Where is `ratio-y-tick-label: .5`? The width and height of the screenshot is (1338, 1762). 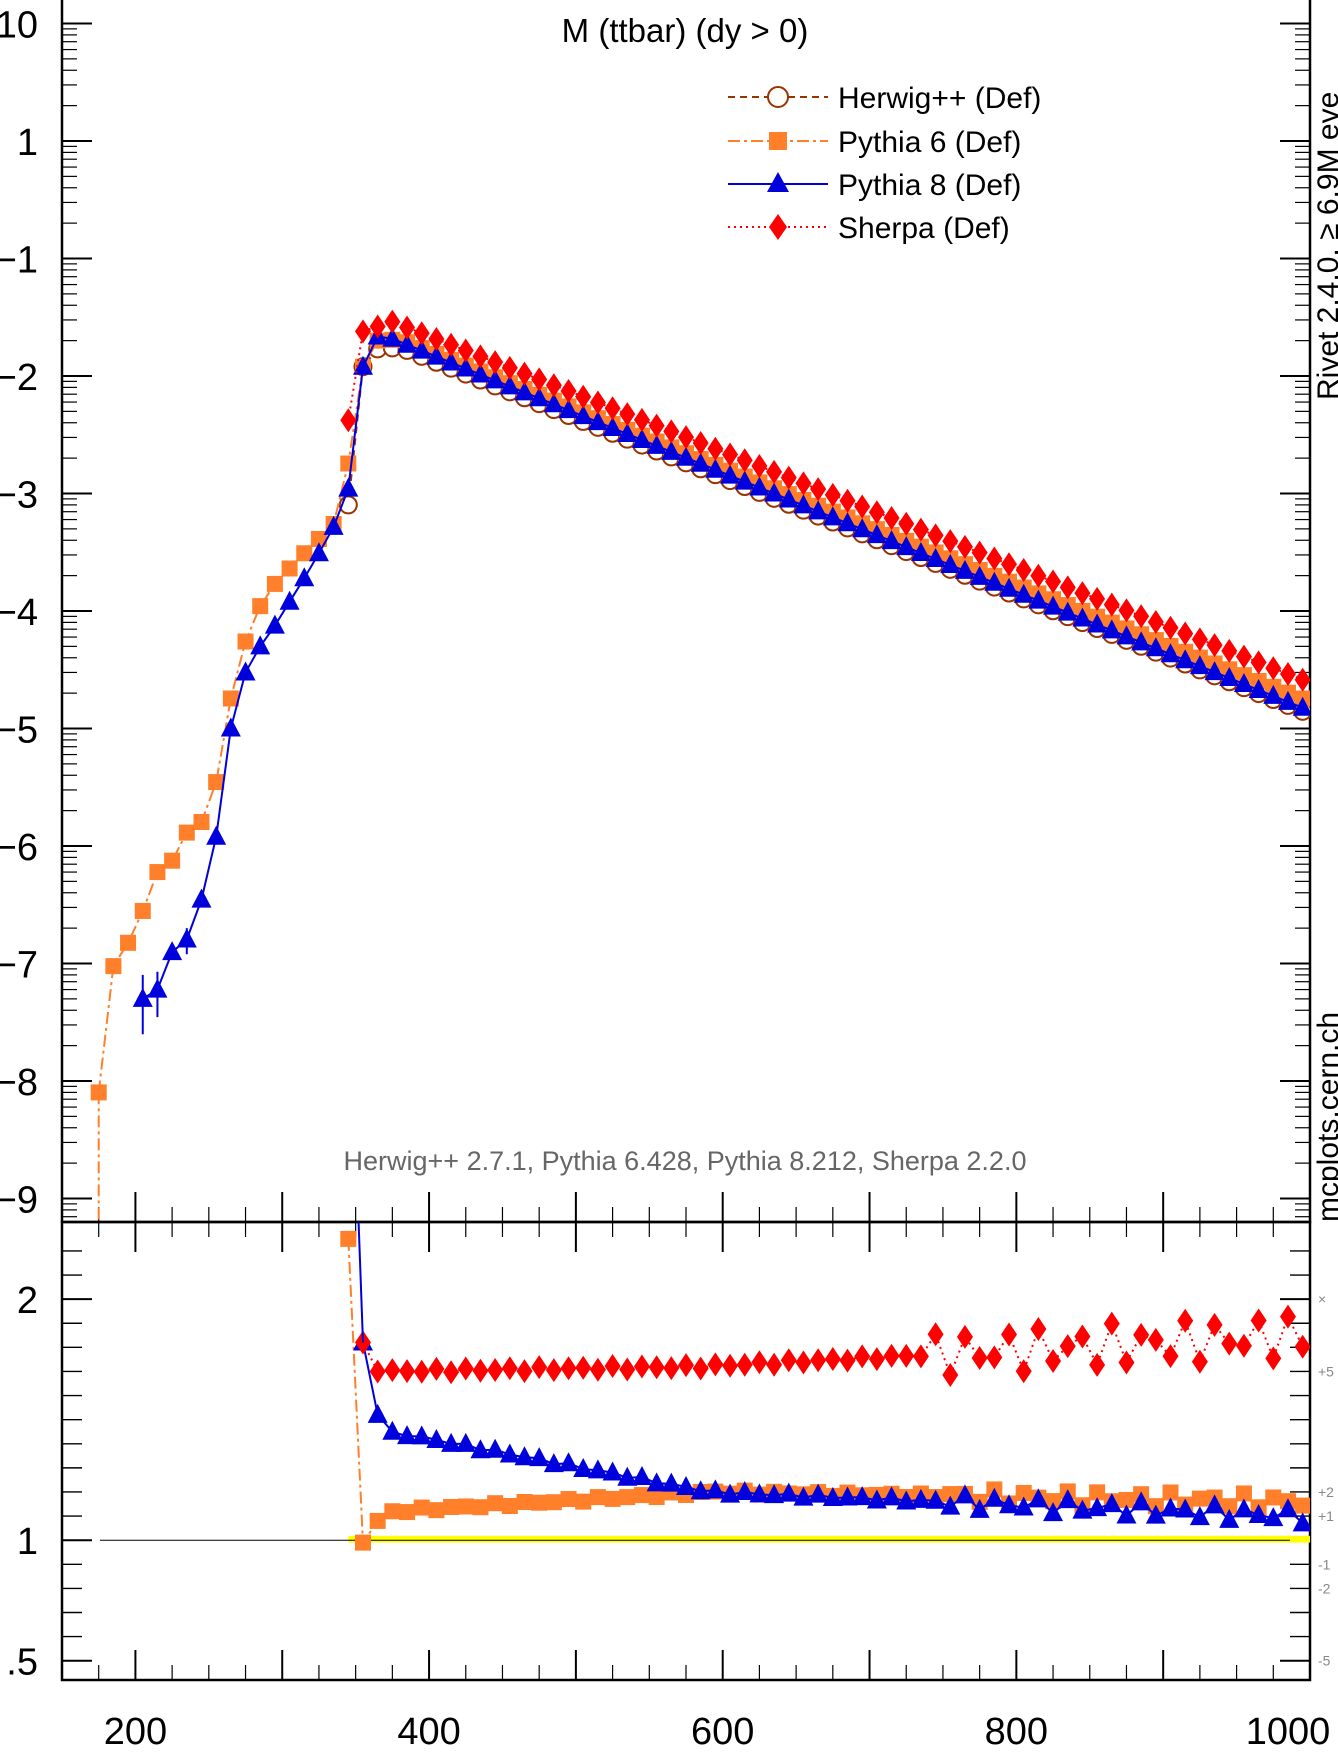 ratio-y-tick-label: .5 is located at coordinates (22, 1663).